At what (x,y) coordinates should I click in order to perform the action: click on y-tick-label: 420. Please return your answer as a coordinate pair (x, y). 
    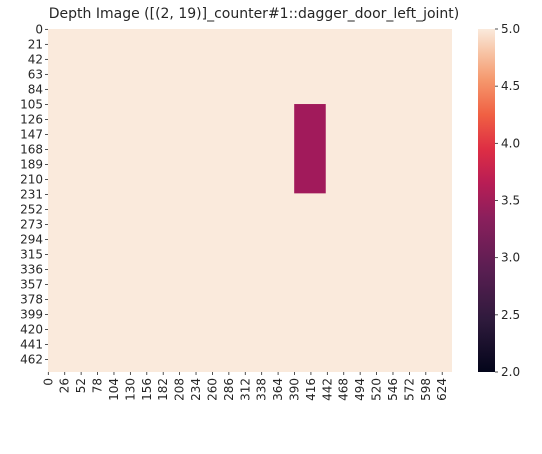
    Looking at the image, I should click on (31, 329).